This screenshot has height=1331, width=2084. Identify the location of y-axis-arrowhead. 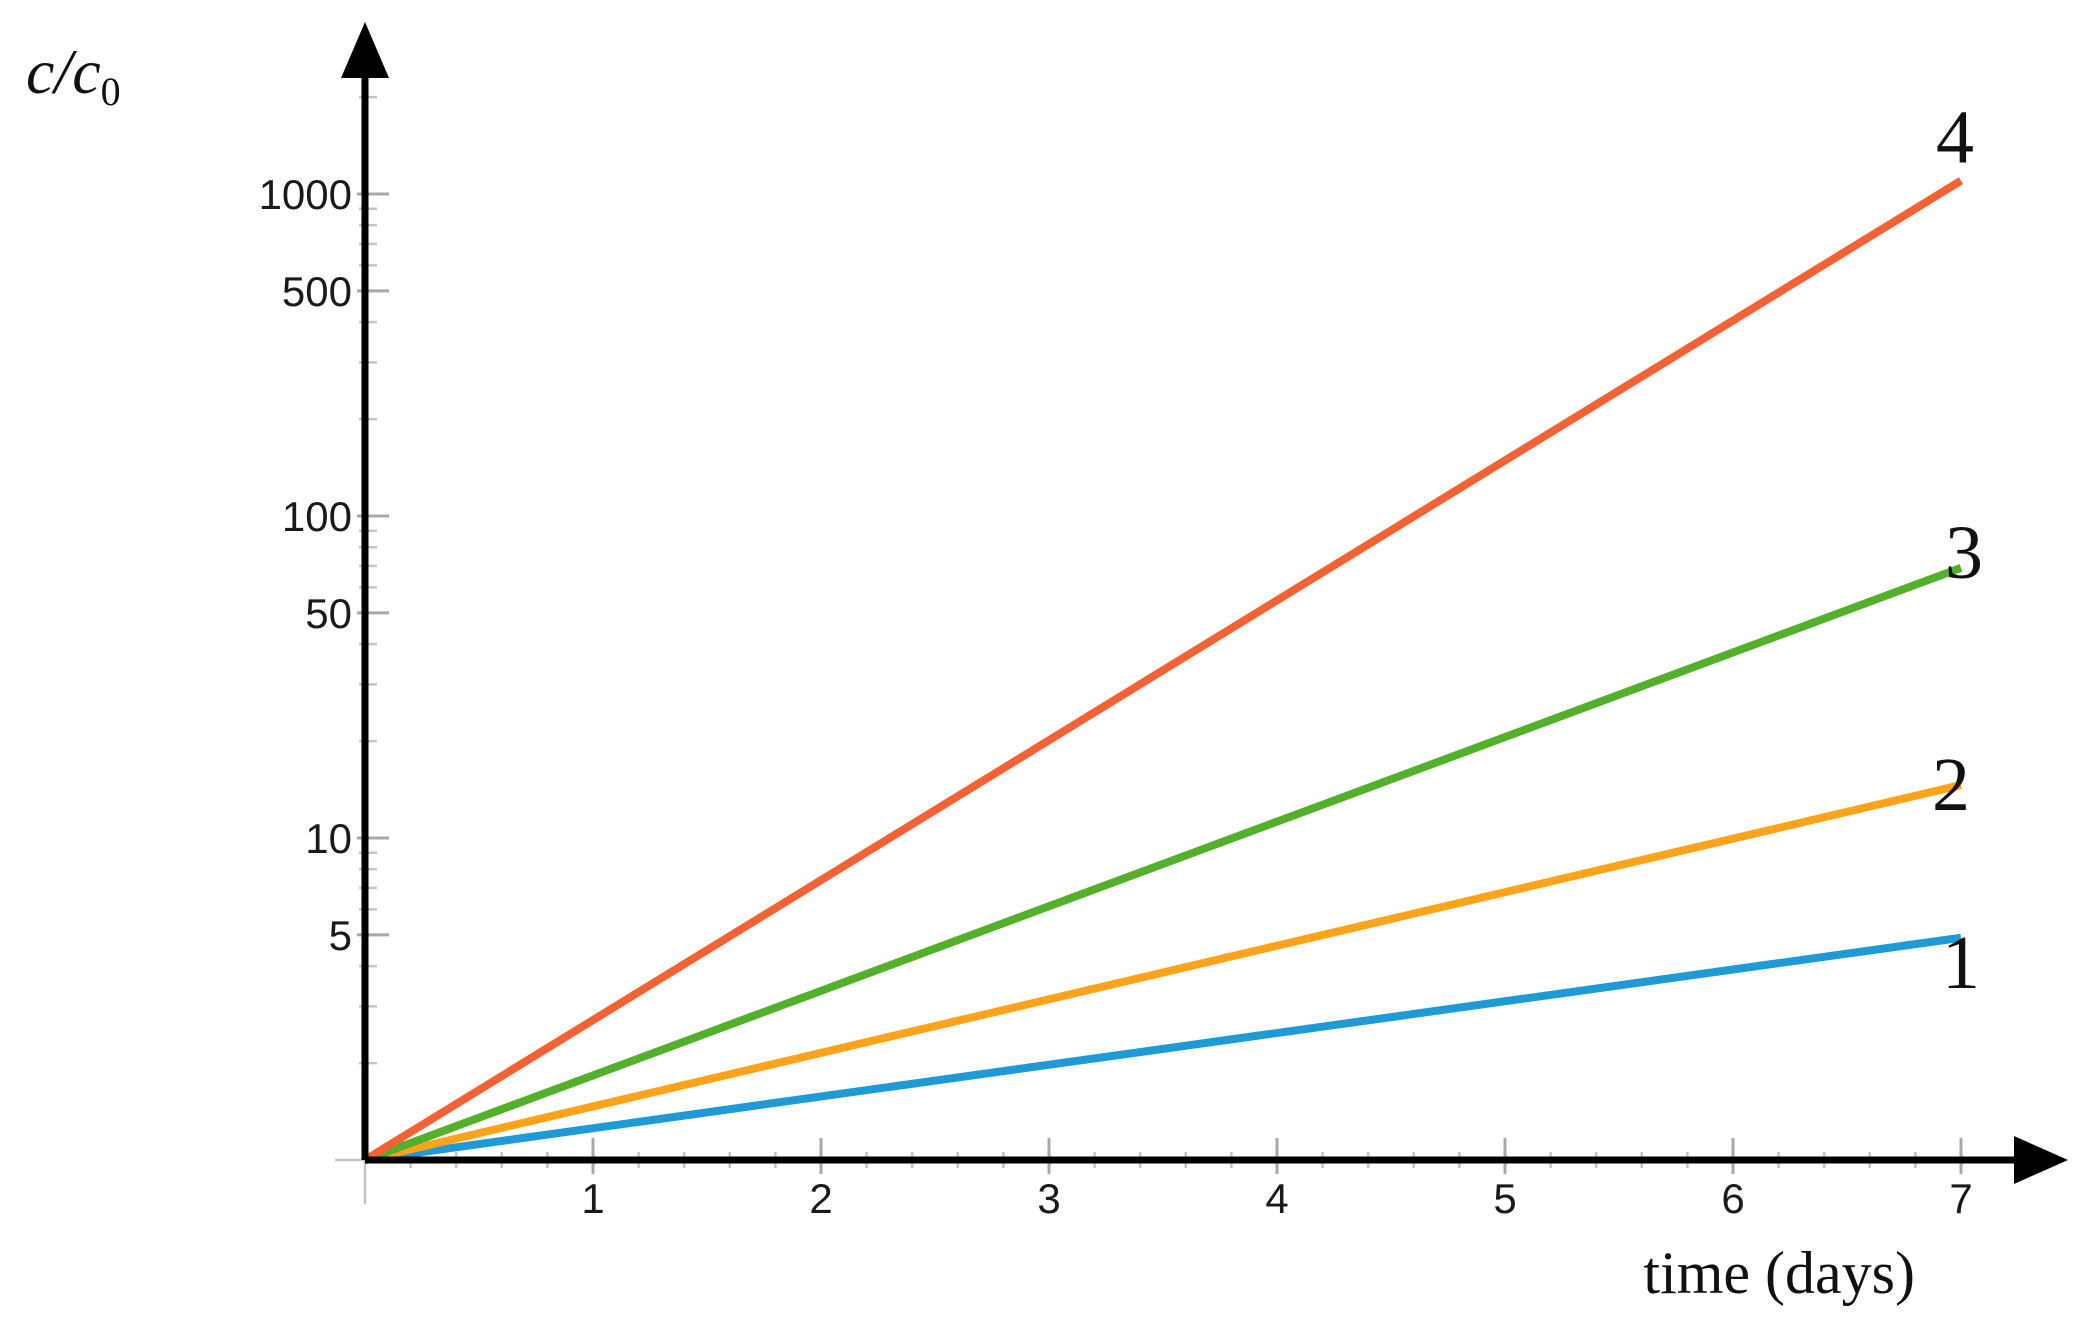
(365, 50).